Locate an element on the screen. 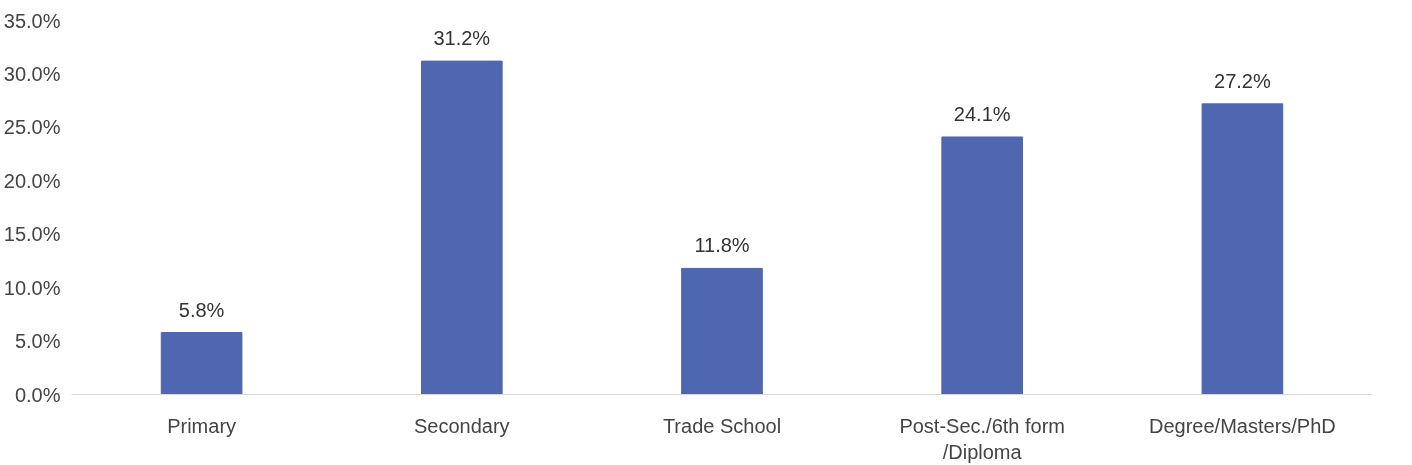  data-label: 24.1% is located at coordinates (982, 113).